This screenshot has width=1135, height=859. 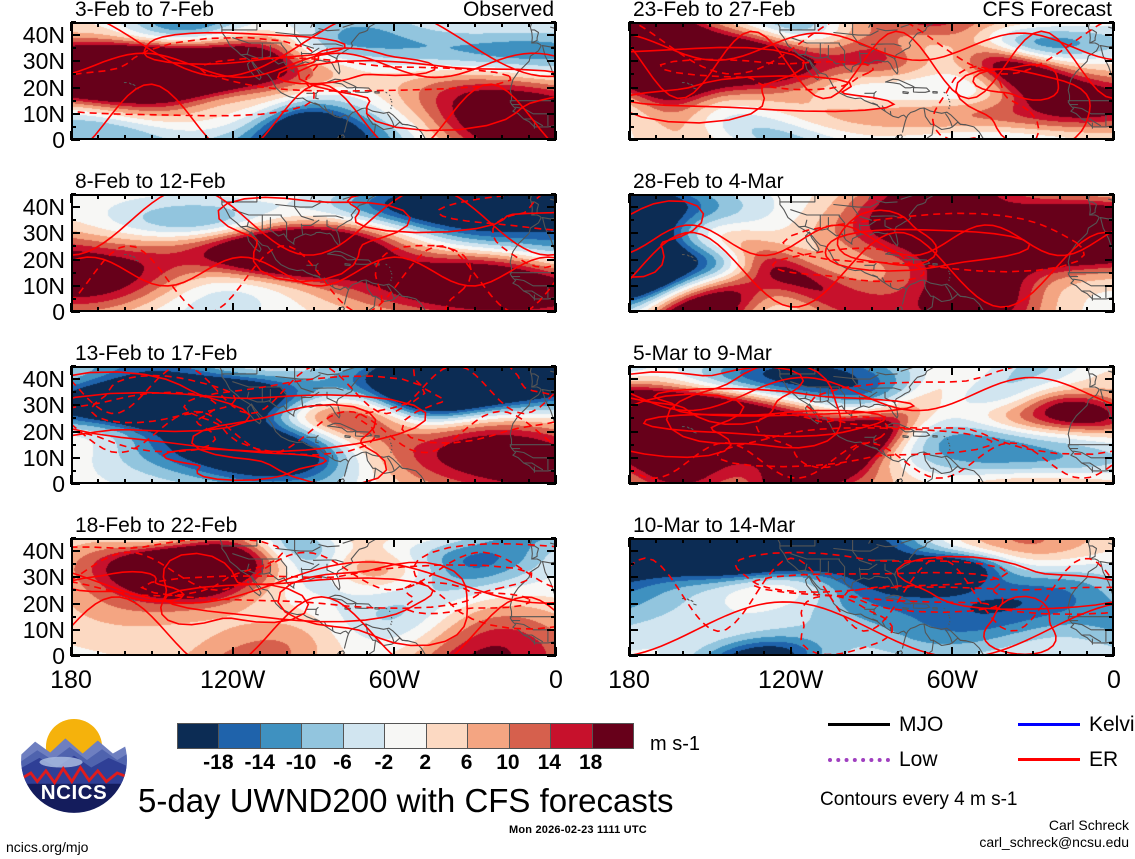 What do you see at coordinates (218, 762) in the screenshot?
I see `colorbar-tick-label: -18` at bounding box center [218, 762].